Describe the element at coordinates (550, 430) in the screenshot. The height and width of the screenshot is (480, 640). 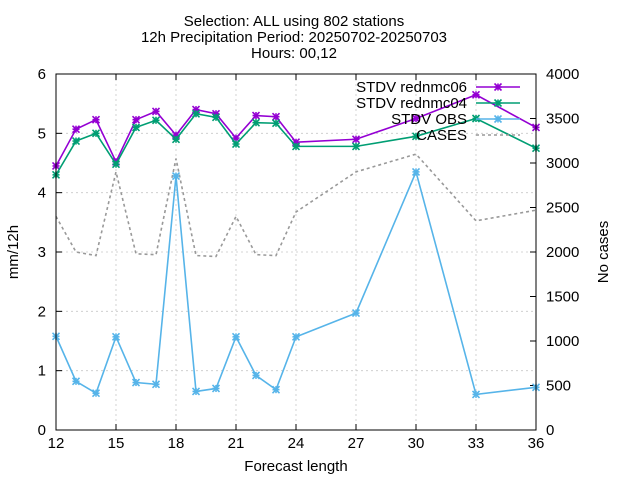
I see `y2-tick-label: 0` at that location.